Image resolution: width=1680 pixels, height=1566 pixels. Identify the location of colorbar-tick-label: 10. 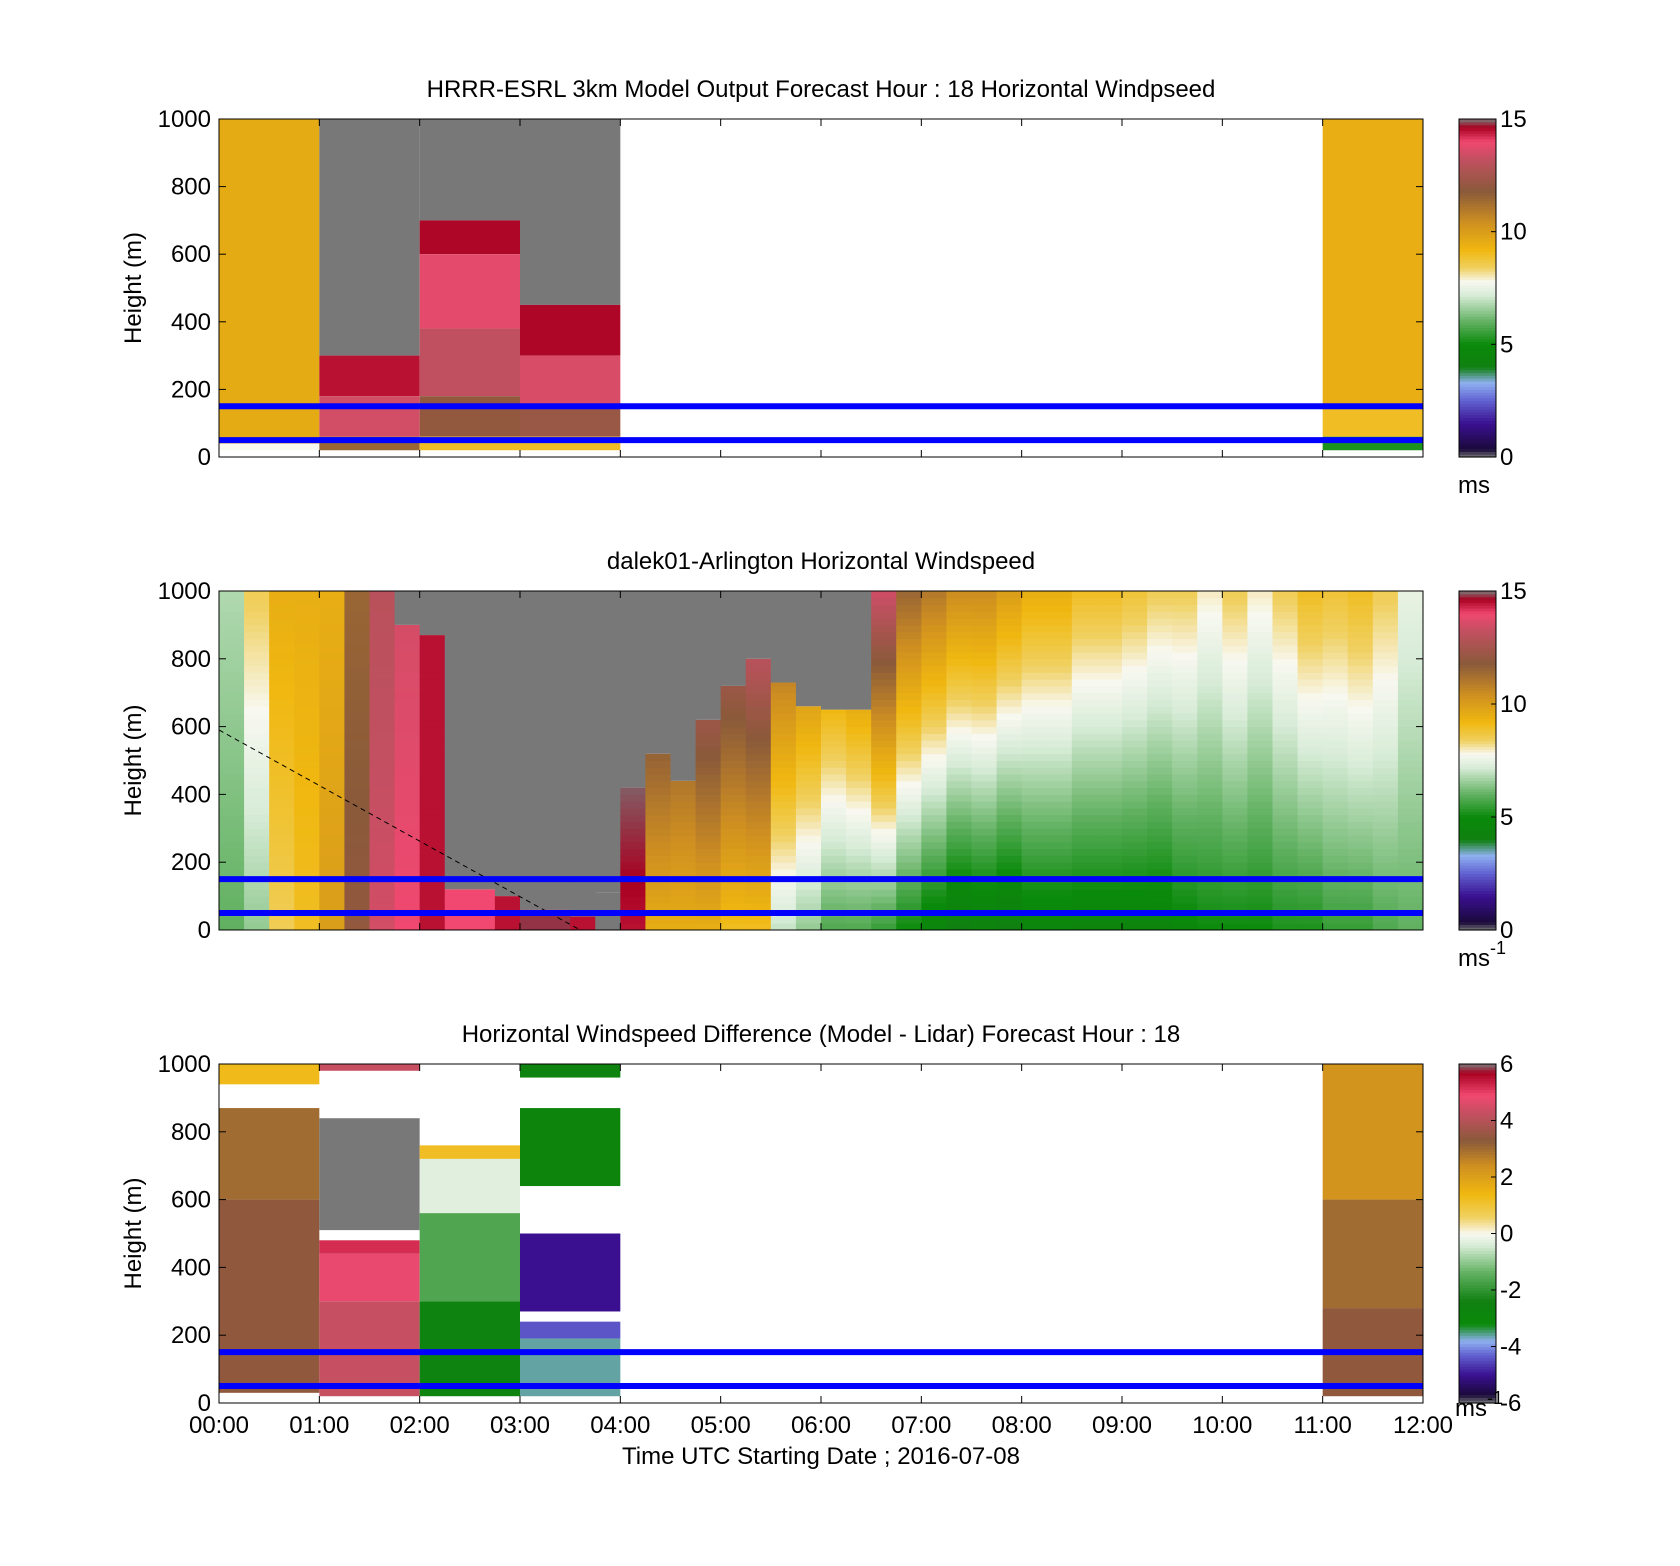
(1513, 704).